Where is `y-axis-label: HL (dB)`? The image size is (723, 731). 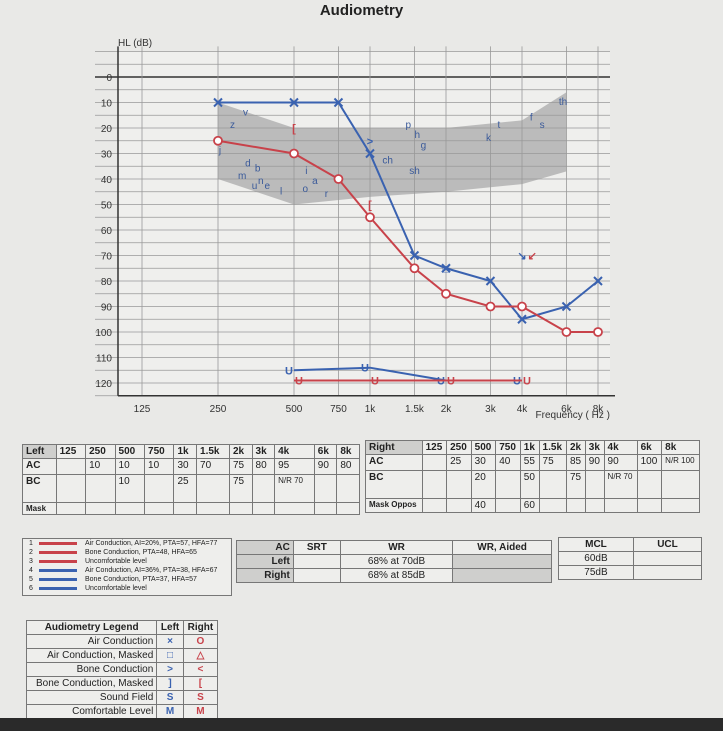
y-axis-label: HL (dB) is located at coordinates (135, 43).